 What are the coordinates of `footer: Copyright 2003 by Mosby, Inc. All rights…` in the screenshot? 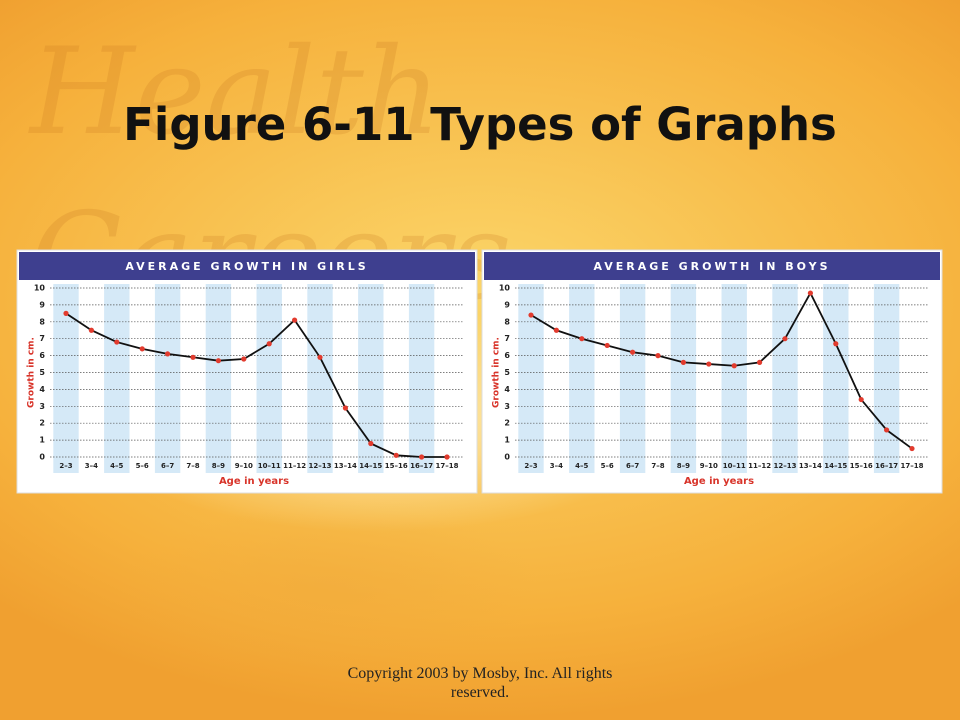 It's located at (480, 683).